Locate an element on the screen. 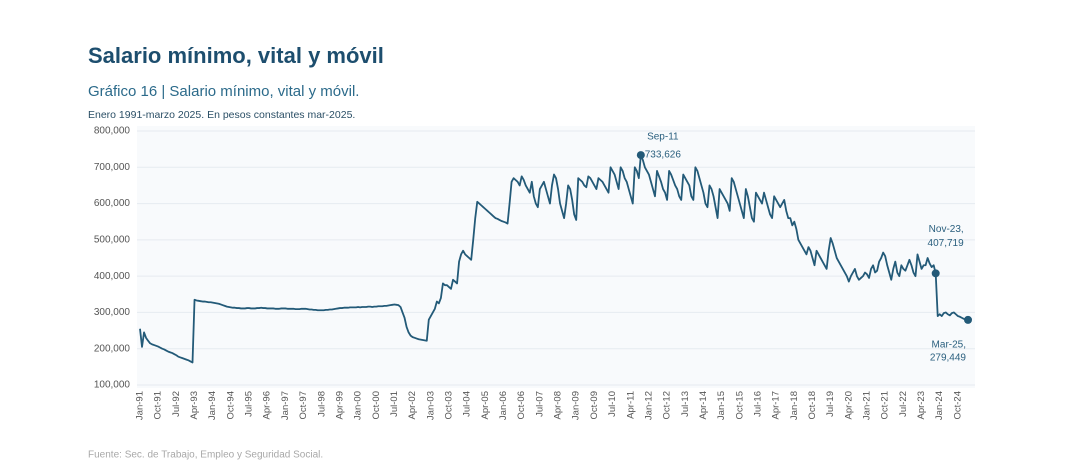  x-tick-label: Oct-97 is located at coordinates (303, 405).